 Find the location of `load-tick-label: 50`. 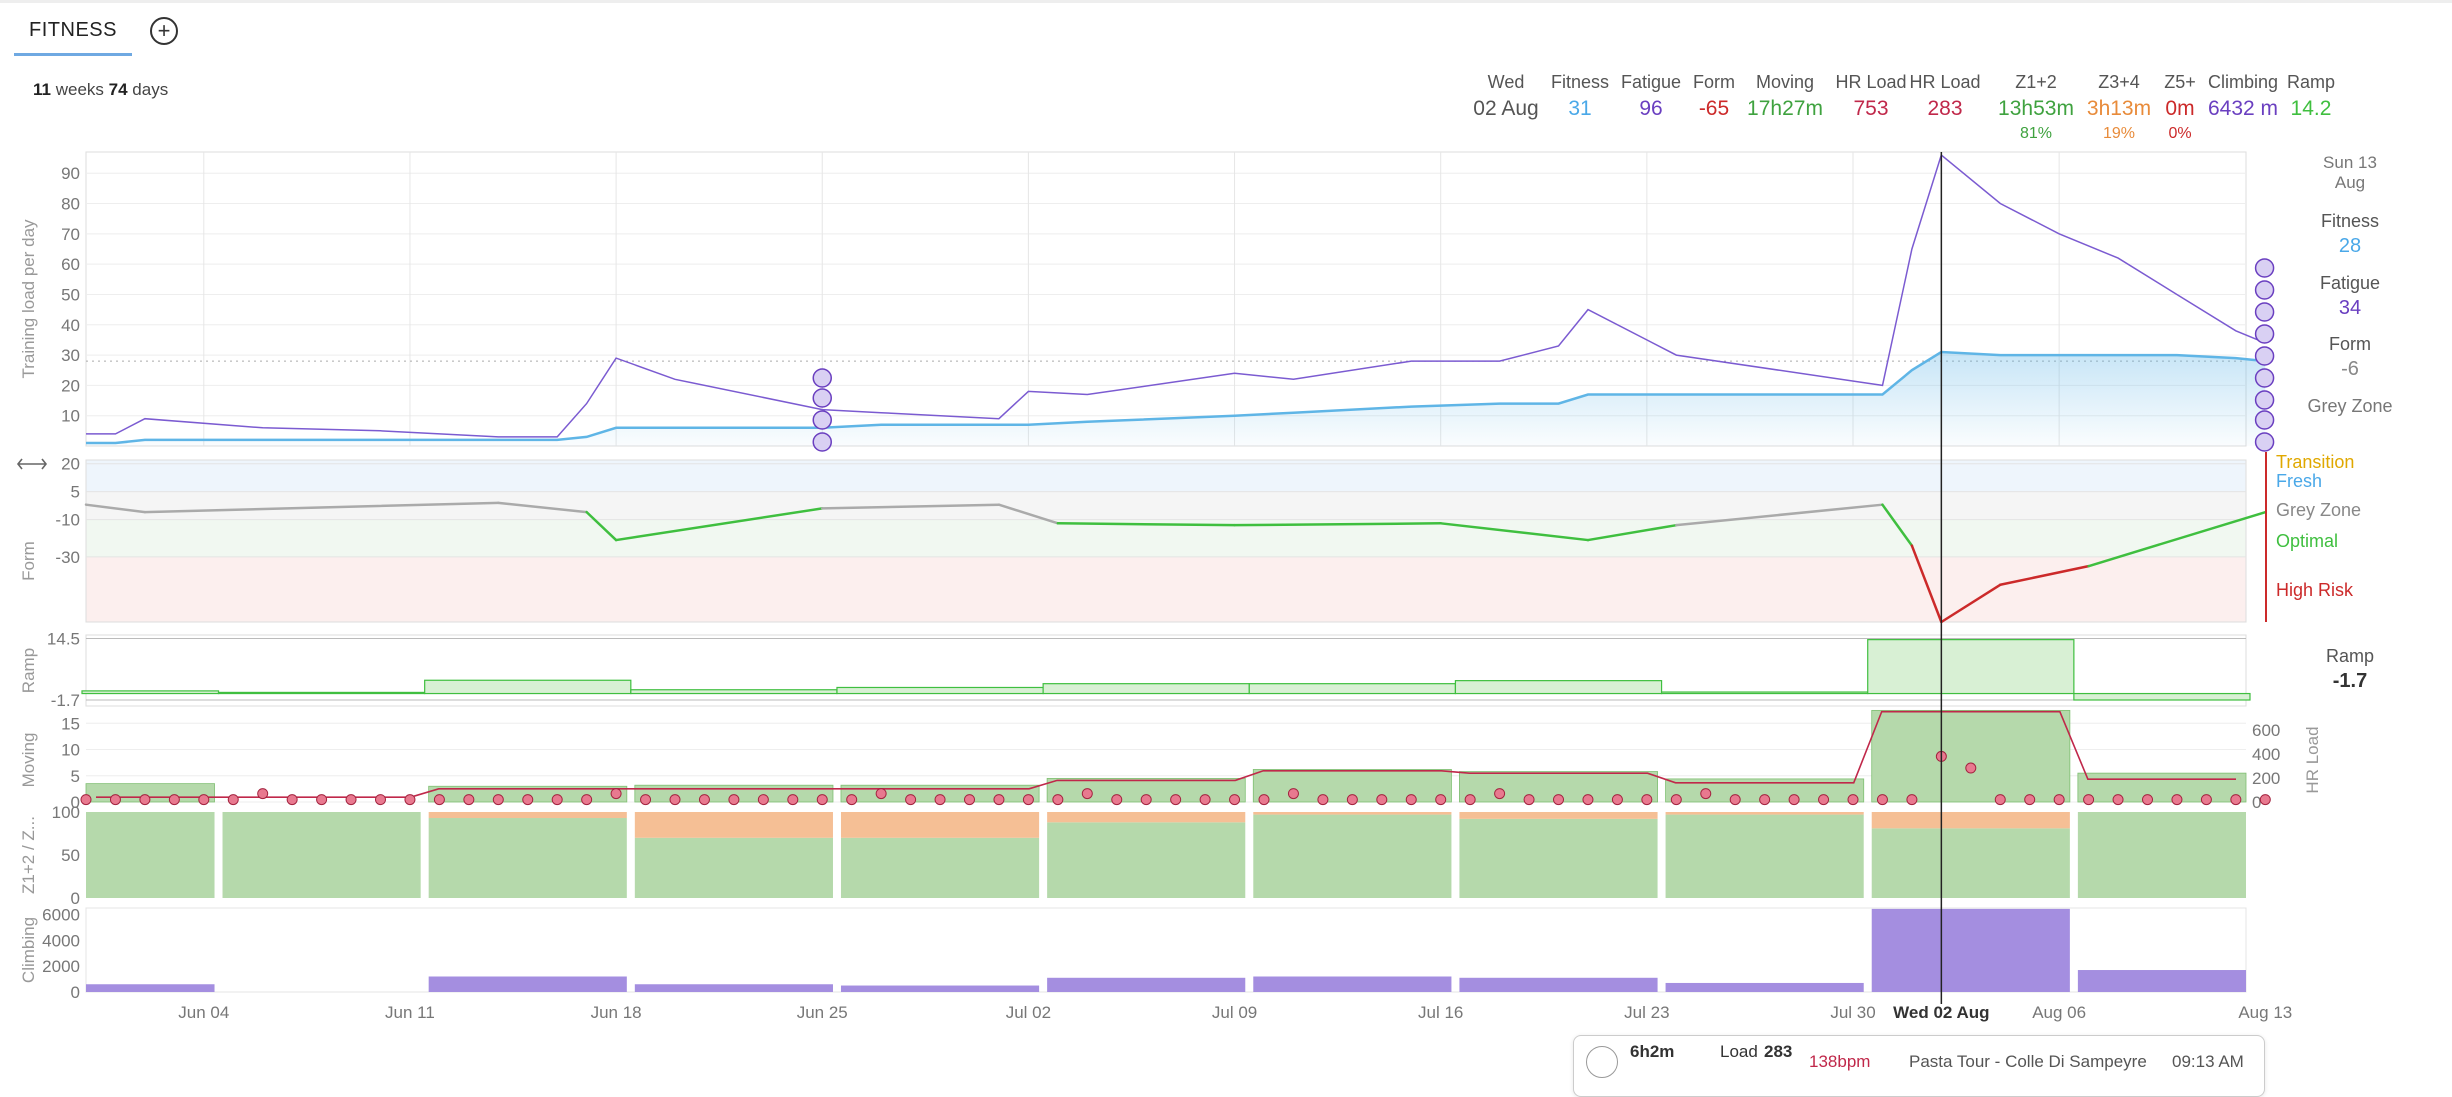

load-tick-label: 50 is located at coordinates (70, 294).